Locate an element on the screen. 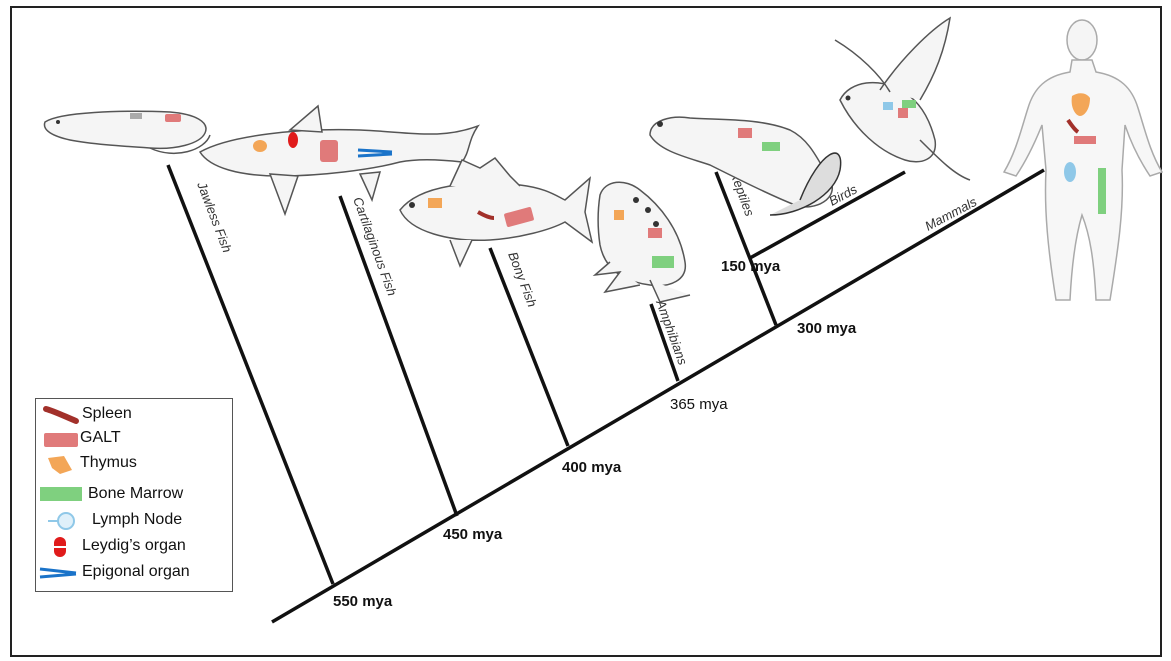 This screenshot has width=1171, height=661. legend-item-bone-marrow: Bone Marrow is located at coordinates (134, 495).